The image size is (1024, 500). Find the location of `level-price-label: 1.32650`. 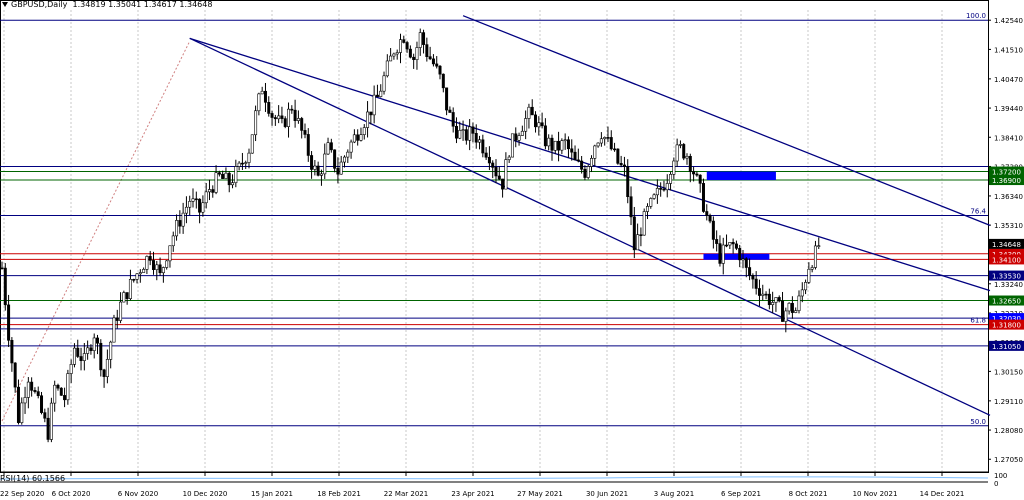

level-price-label: 1.32650 is located at coordinates (1006, 302).